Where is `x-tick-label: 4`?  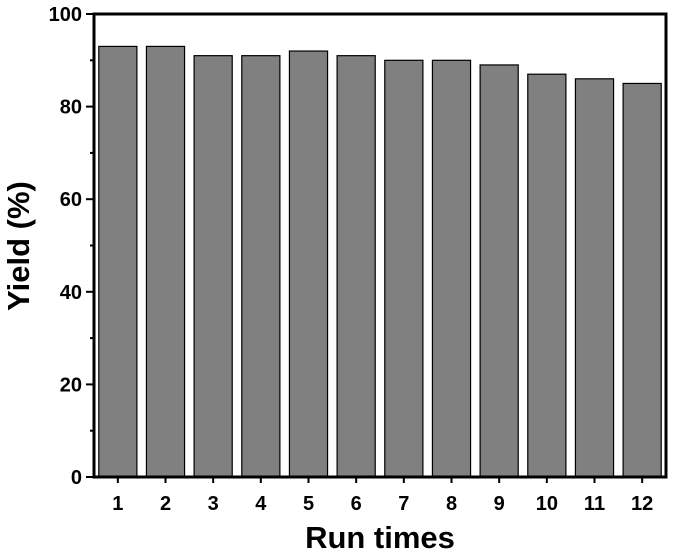 x-tick-label: 4 is located at coordinates (261, 504).